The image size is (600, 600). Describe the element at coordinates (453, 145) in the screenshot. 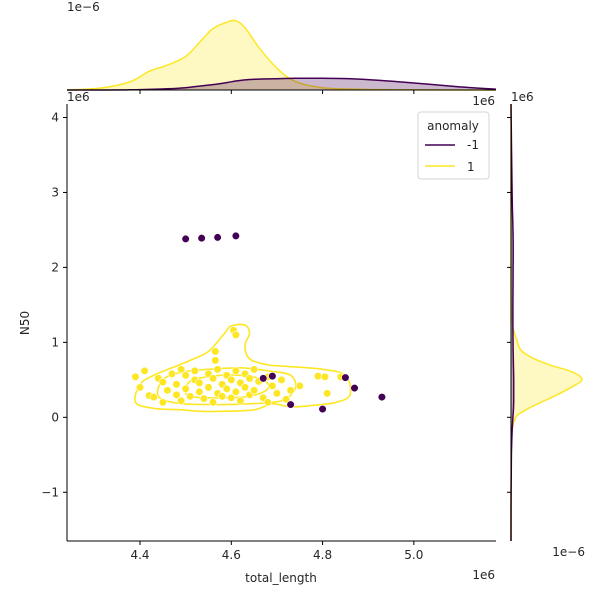

I see `legend: anomaly -1 1` at that location.